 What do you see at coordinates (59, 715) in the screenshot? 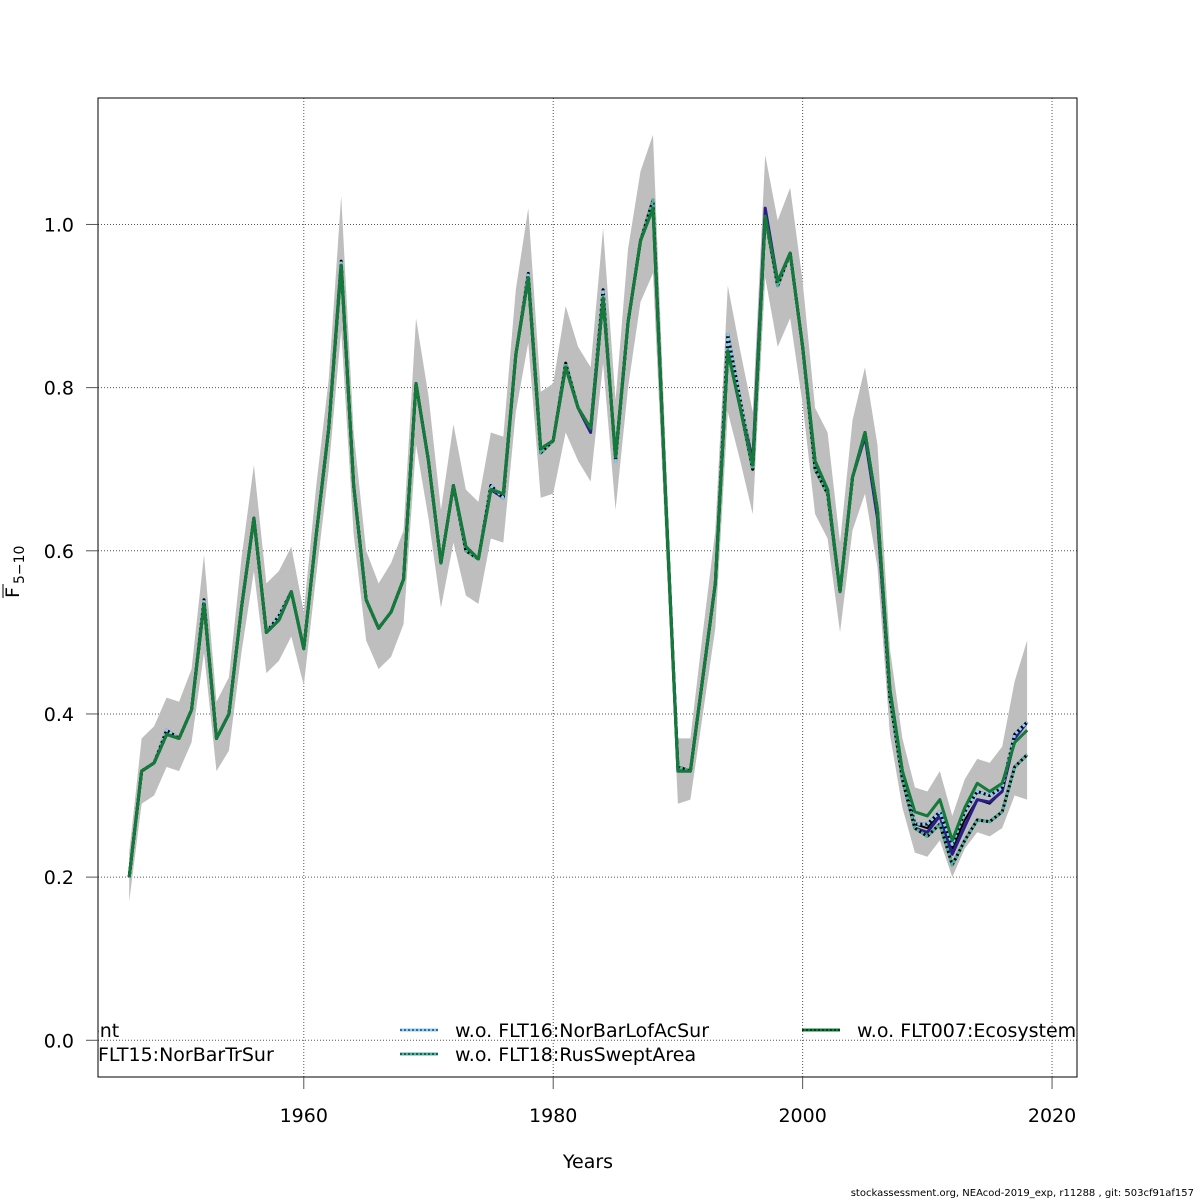
I see `y-tick-label: 0.4` at bounding box center [59, 715].